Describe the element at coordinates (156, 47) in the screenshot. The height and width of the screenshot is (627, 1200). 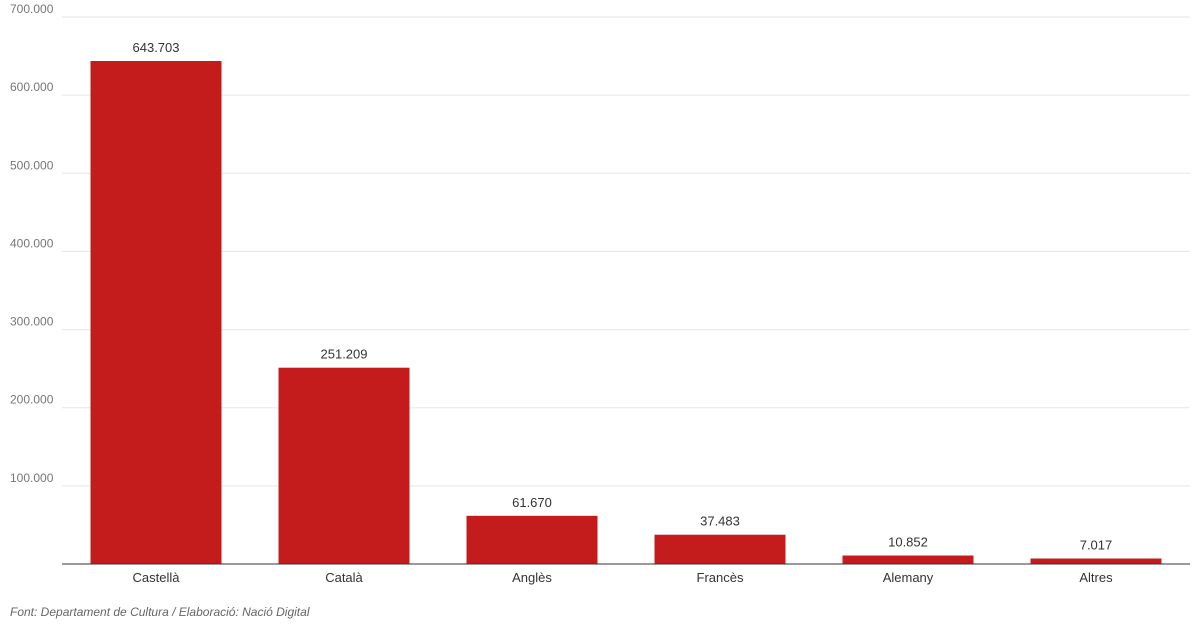
I see `data-label: 643.703` at that location.